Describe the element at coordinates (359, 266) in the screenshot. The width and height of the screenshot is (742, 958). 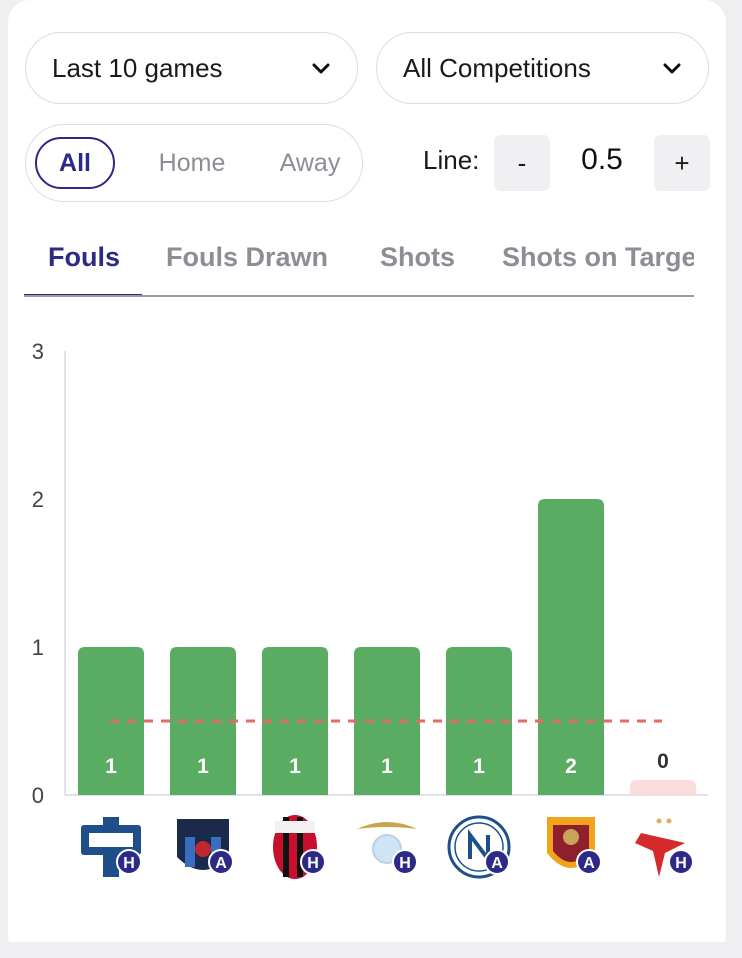
I see `stat-tabs: Fouls Fouls Drawn Shots Shots on Targe` at that location.